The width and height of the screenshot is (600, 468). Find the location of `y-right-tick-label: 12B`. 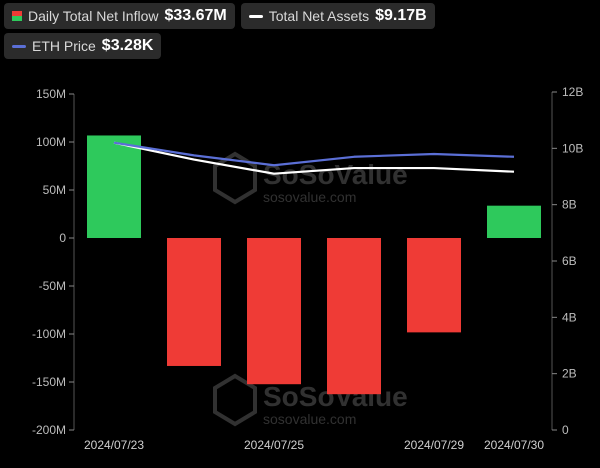

y-right-tick-label: 12B is located at coordinates (572, 92).